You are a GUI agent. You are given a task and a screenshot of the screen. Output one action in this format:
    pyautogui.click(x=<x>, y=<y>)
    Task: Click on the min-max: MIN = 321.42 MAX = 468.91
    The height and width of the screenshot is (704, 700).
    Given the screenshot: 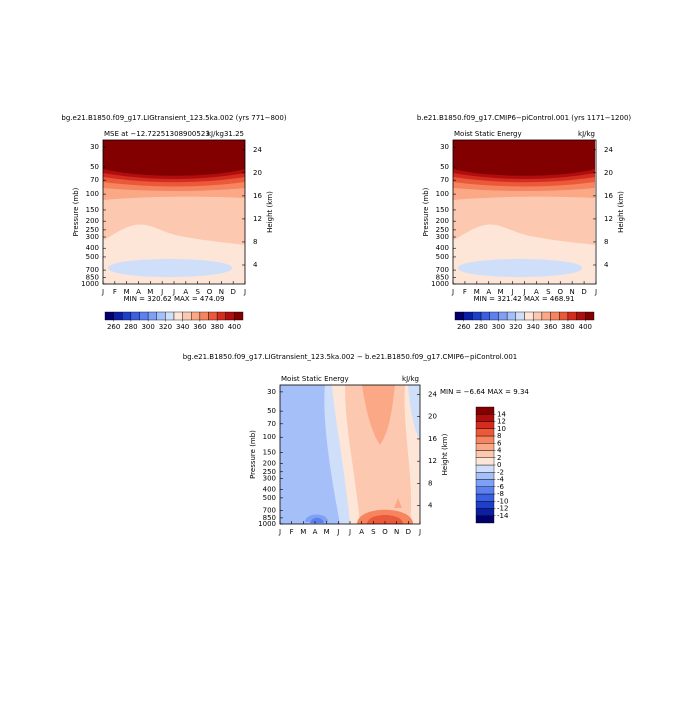 What is the action you would take?
    pyautogui.click(x=524, y=299)
    